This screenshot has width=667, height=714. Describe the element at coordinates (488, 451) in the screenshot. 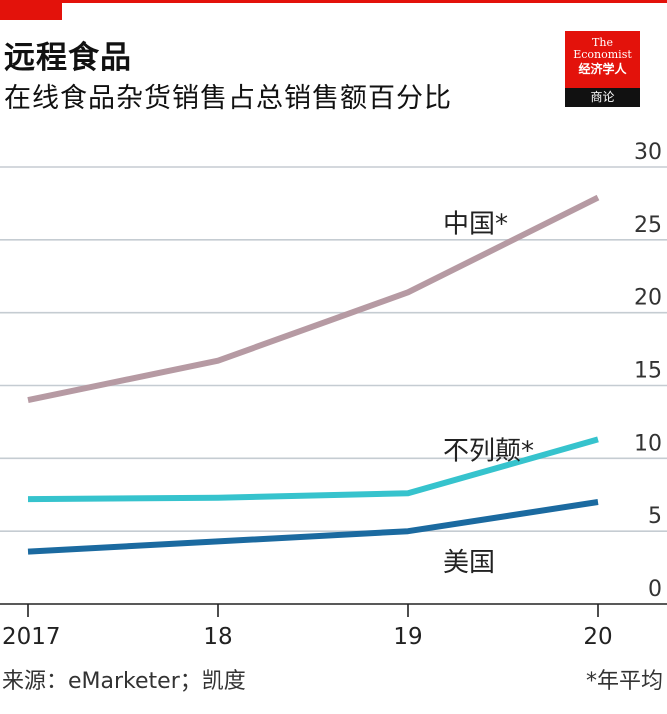

I see `series-label-1: 不列颠*` at that location.